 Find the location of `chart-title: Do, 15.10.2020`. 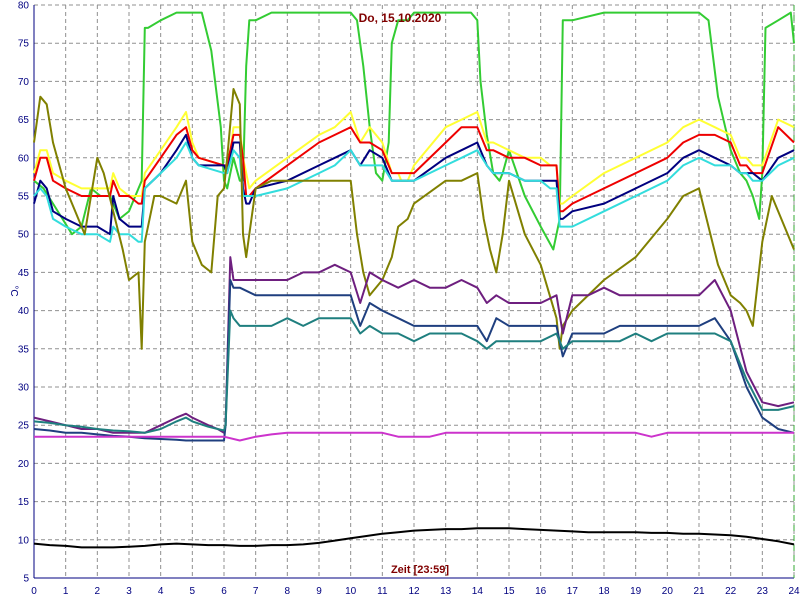

chart-title: Do, 15.10.2020 is located at coordinates (400, 18).